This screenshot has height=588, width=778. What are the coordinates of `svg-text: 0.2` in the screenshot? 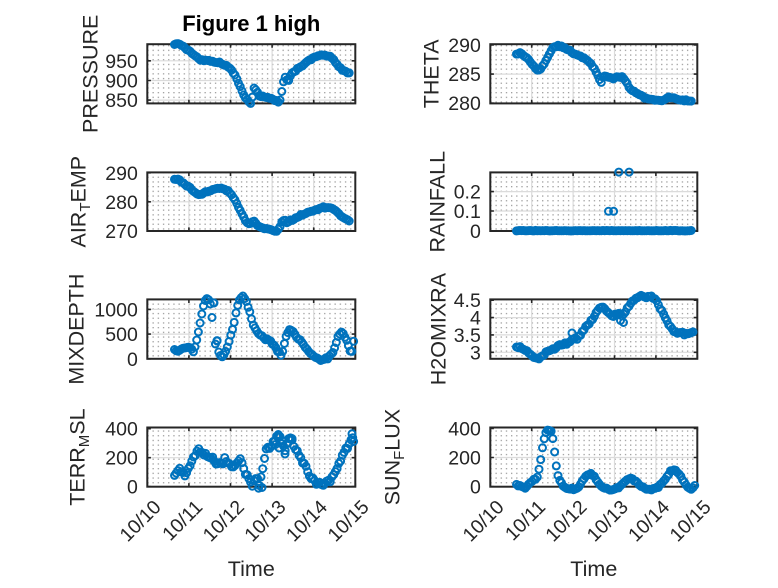 It's located at (467, 193).